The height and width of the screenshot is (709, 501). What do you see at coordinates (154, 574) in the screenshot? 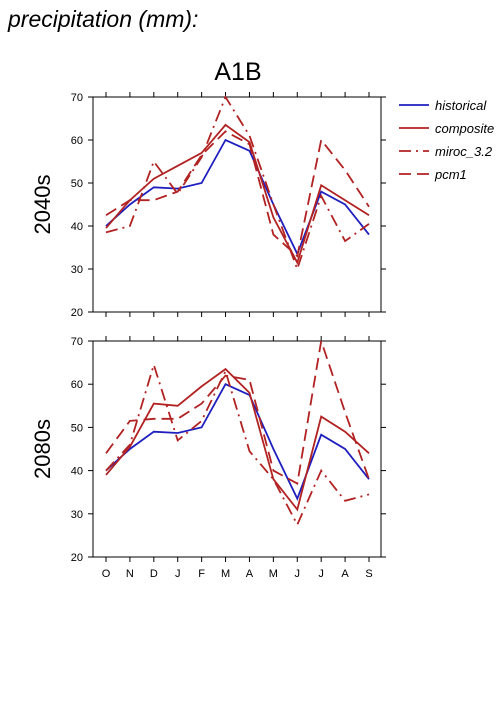
I see `x-tick-label: D` at bounding box center [154, 574].